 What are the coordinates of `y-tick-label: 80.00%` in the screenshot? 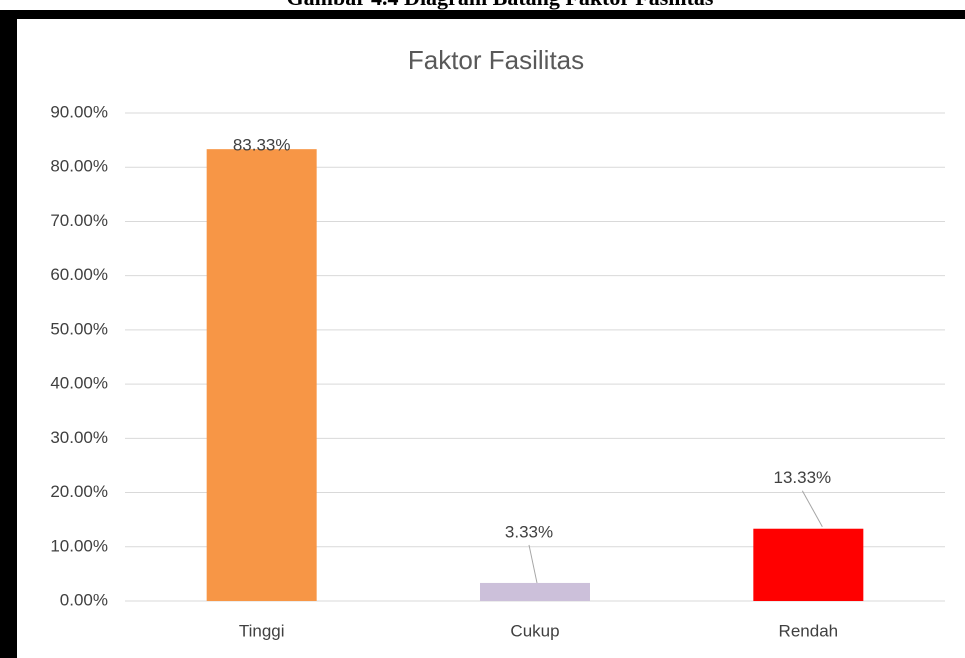 It's located at (79, 166).